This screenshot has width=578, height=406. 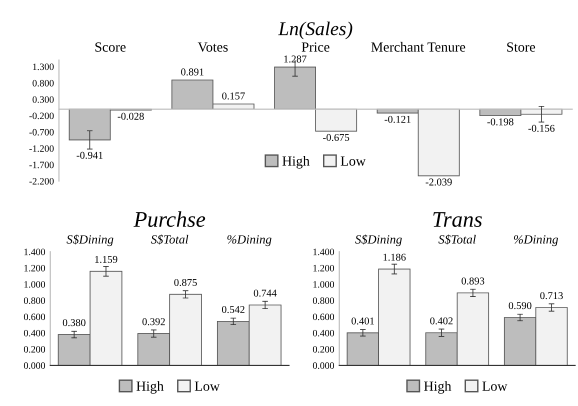 I want to click on y-tick-label: 0.300, so click(x=43, y=99).